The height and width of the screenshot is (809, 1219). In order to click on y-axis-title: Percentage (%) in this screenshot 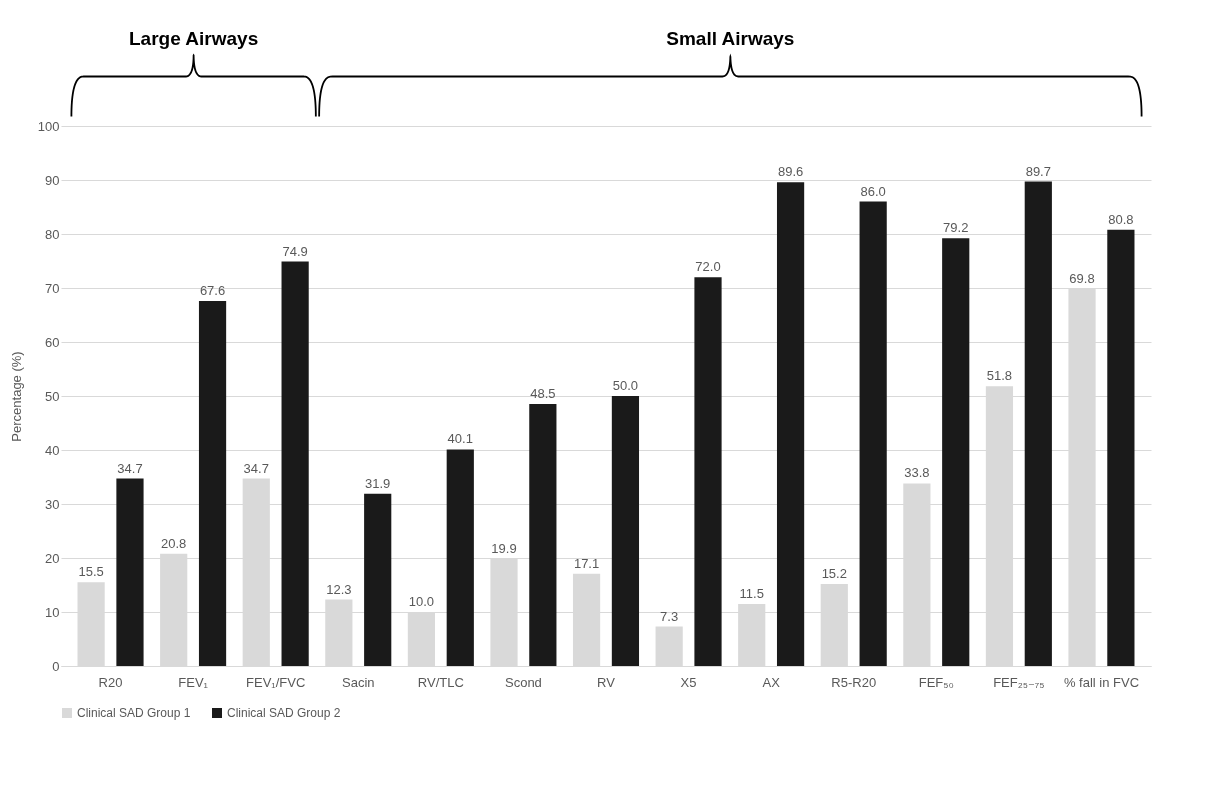, I will do `click(16, 396)`.